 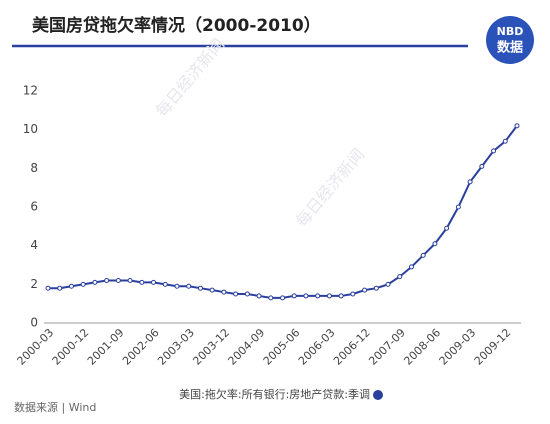 What do you see at coordinates (34, 284) in the screenshot?
I see `y-tick-label: 2` at bounding box center [34, 284].